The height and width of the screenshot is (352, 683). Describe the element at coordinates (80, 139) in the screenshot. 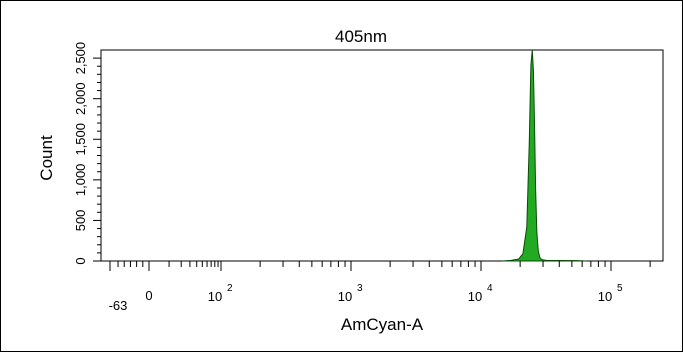

I see `y-tick-label: 1,500` at that location.